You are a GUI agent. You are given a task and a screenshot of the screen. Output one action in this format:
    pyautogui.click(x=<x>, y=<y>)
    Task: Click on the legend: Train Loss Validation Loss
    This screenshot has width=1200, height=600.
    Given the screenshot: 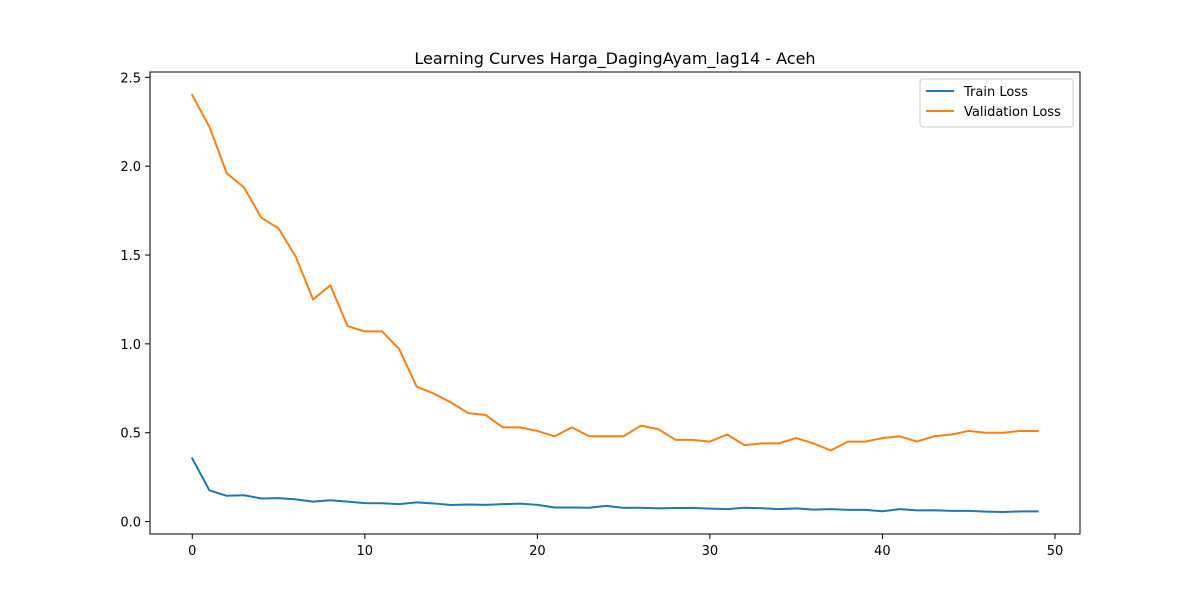 What is the action you would take?
    pyautogui.click(x=996, y=103)
    